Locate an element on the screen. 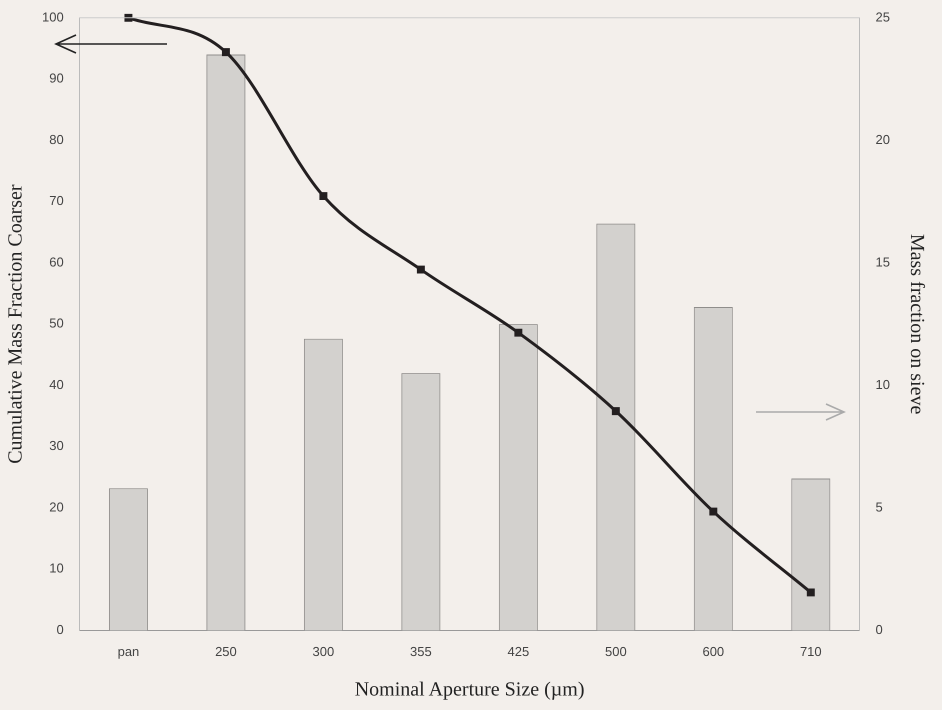 Image resolution: width=942 pixels, height=710 pixels. x-tick-label: 250 is located at coordinates (226, 651).